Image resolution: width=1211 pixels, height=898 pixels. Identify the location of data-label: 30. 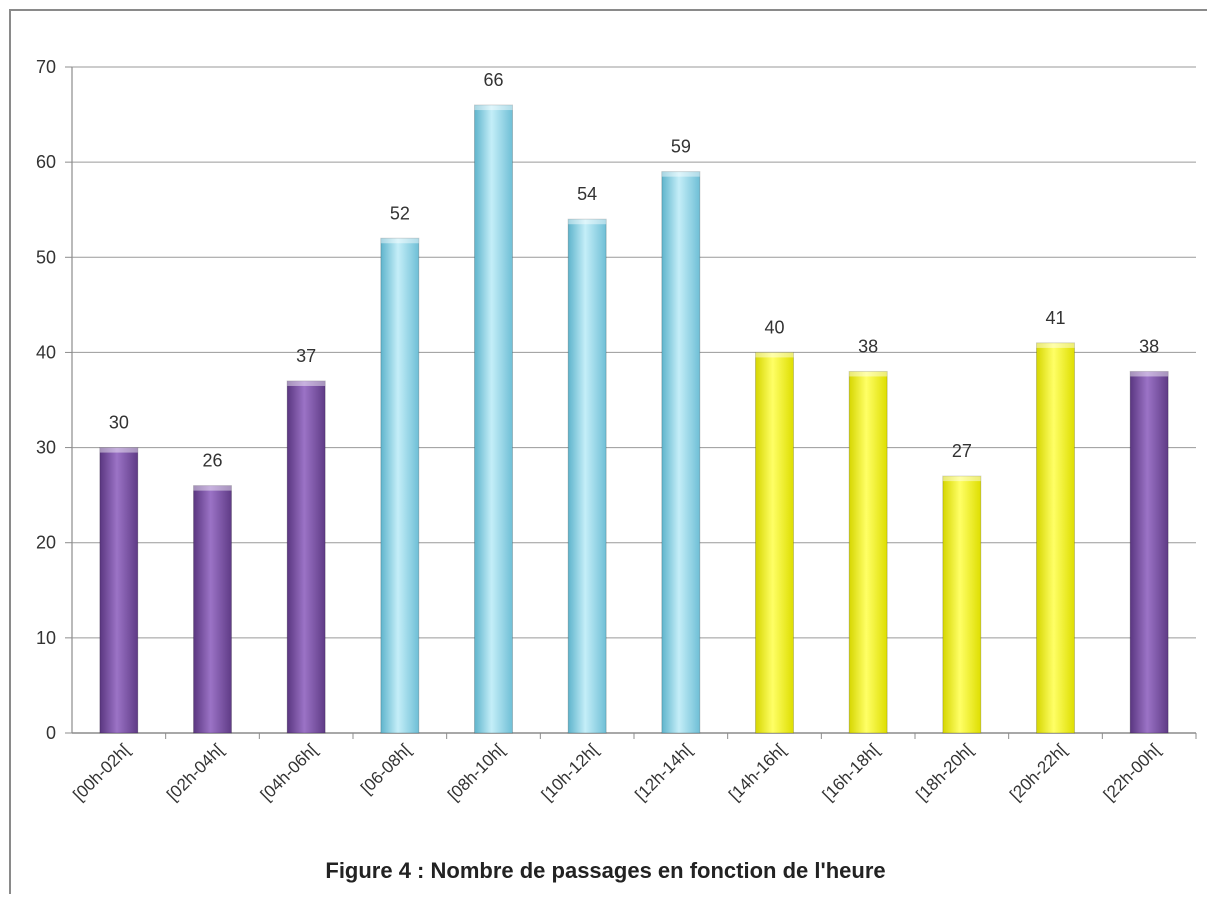
(119, 423).